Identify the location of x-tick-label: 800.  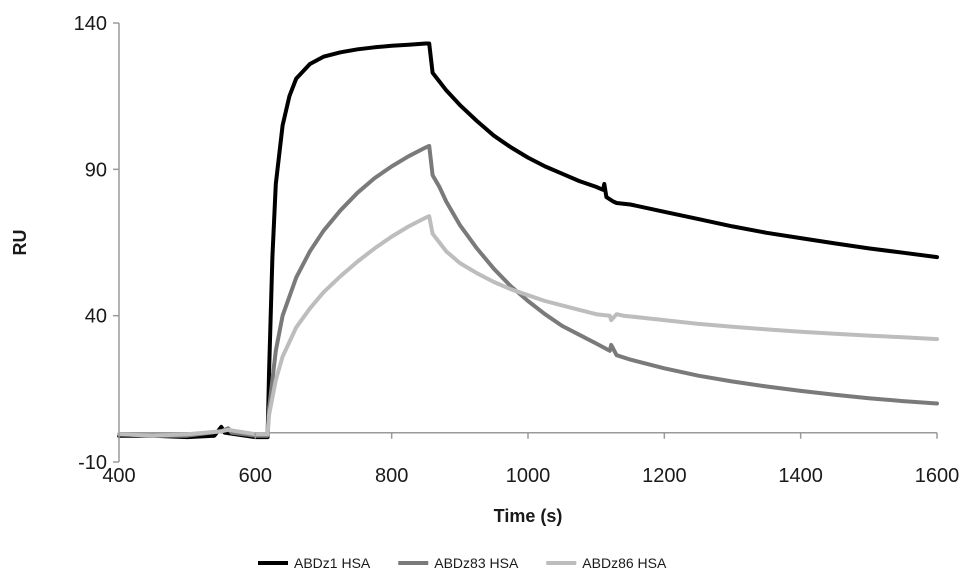
(391, 476).